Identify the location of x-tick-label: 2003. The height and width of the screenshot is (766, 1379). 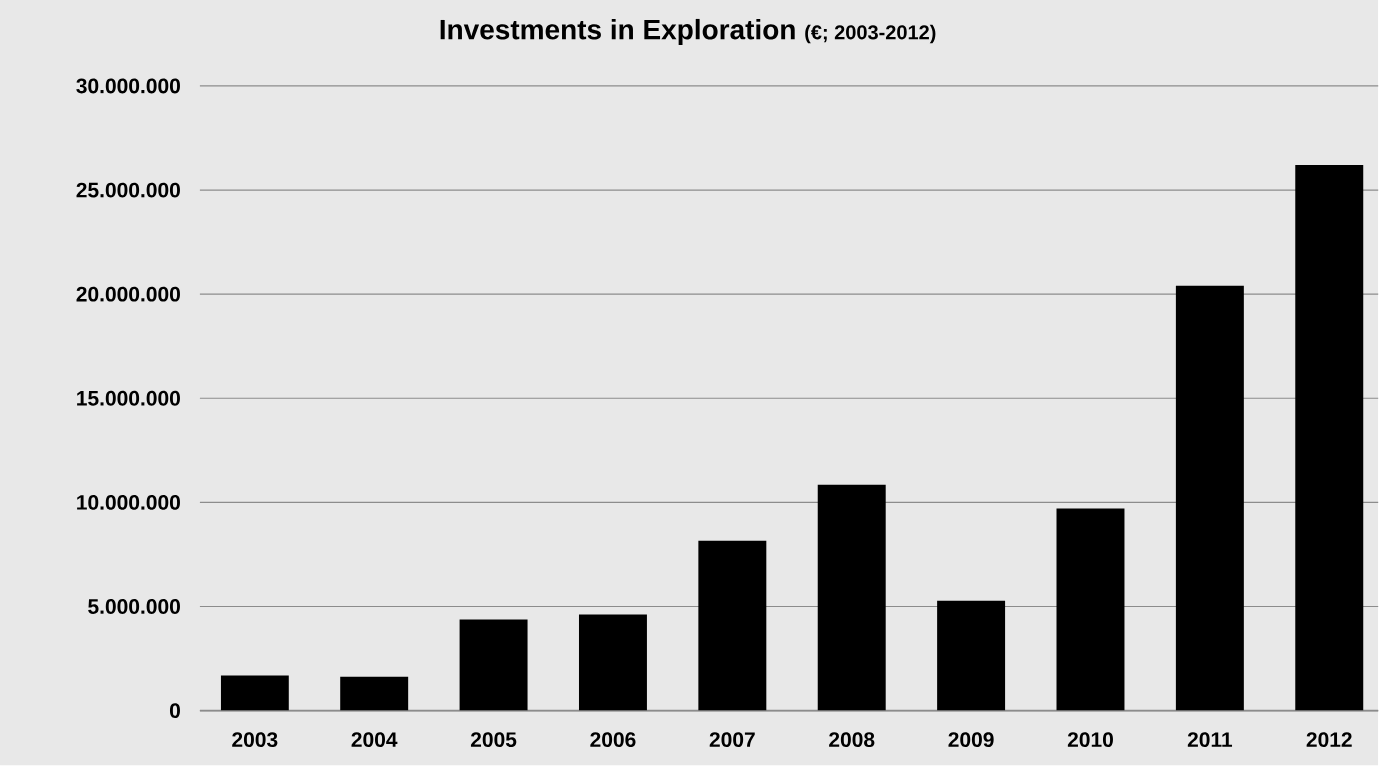
(255, 740).